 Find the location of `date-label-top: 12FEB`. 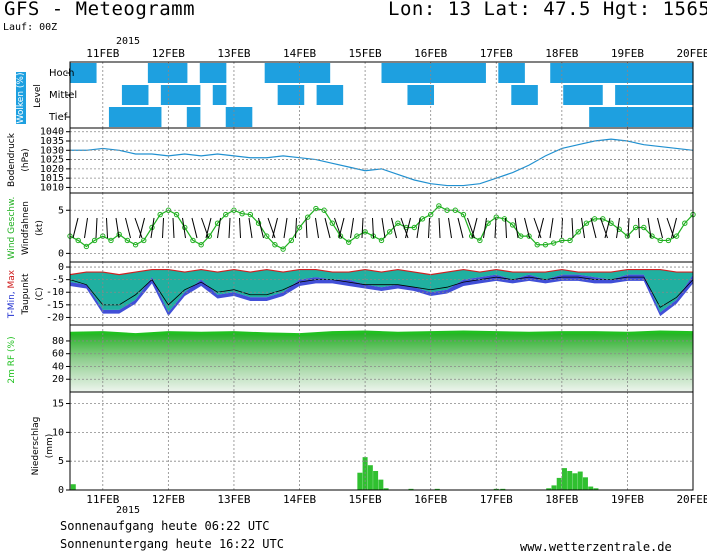

date-label-top: 12FEB is located at coordinates (168, 53).